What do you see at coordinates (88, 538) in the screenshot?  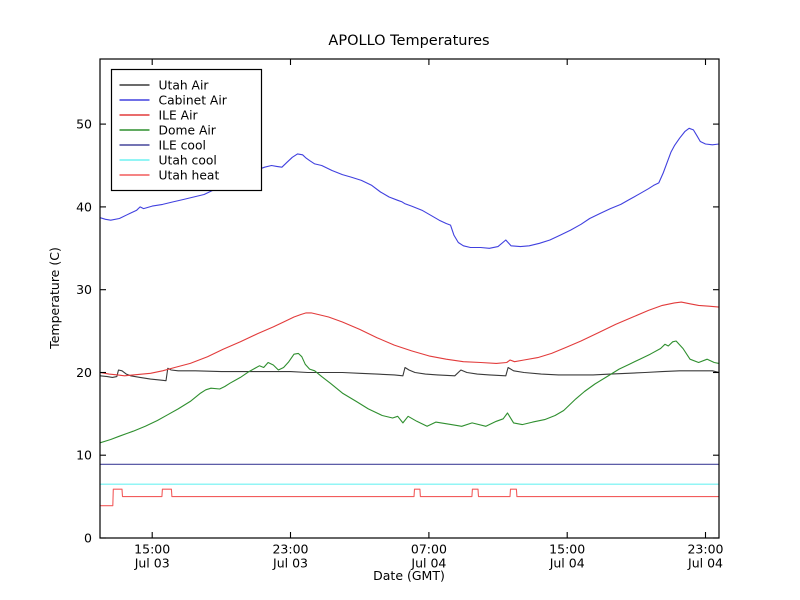 I see `y-tick-label: 0` at bounding box center [88, 538].